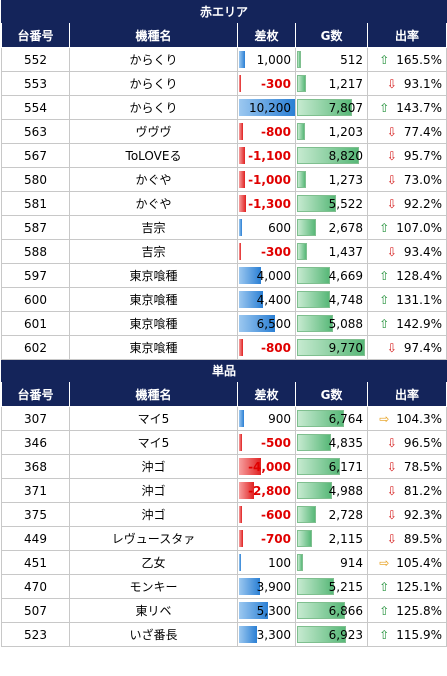  Describe the element at coordinates (224, 586) in the screenshot. I see `table-row: 470 モンキー 3,900 5,215 ⇧ 125.1%` at that location.